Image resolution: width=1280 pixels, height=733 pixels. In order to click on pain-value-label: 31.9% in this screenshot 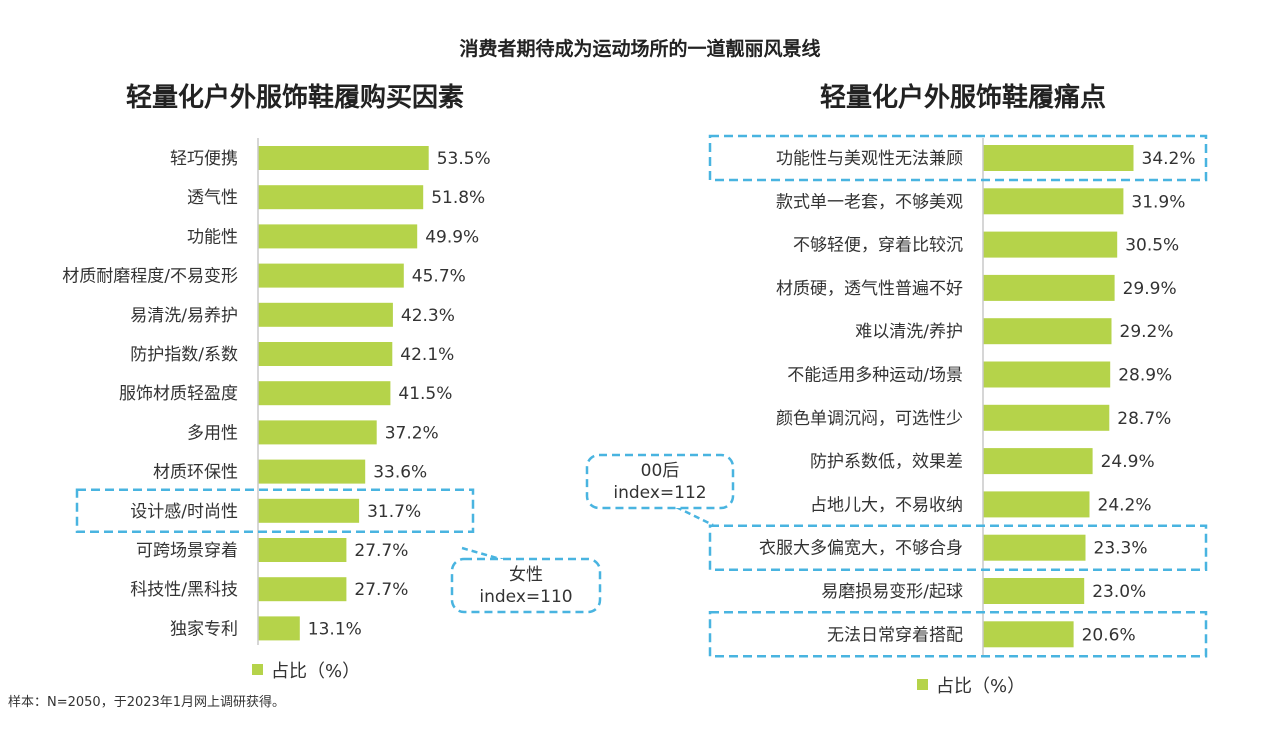, I will do `click(1158, 202)`.